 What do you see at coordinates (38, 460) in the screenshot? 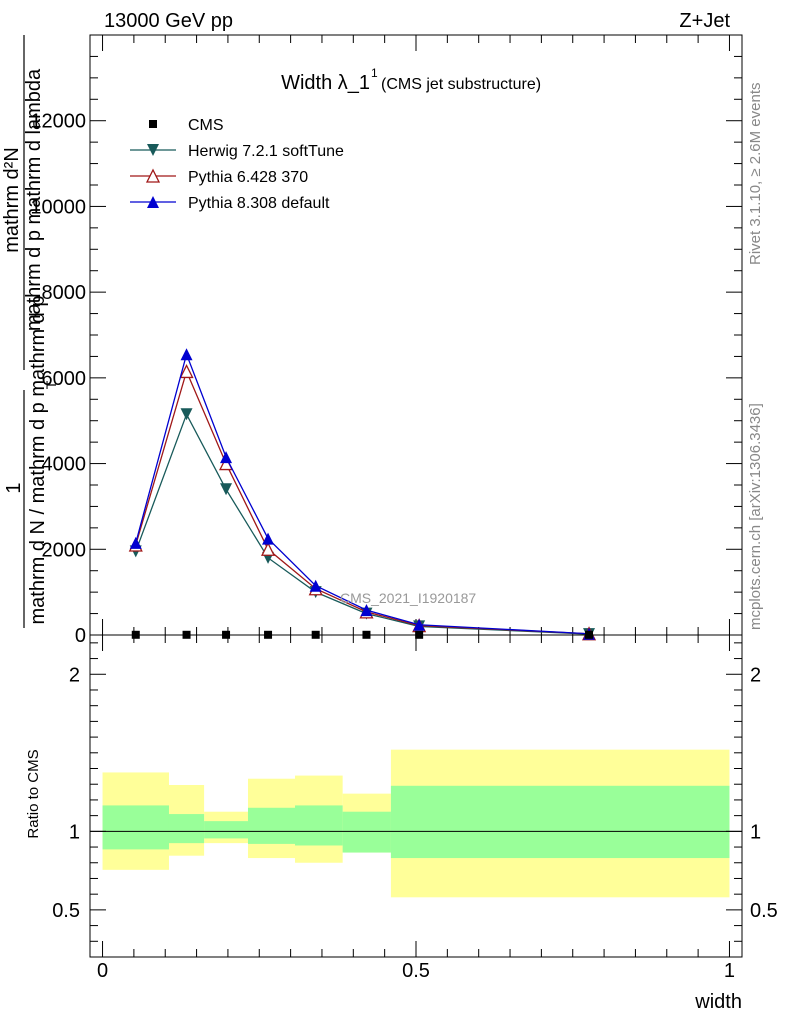
I see `ylabel-denominator: mathrm d N / mathrm d p mathrm d p` at bounding box center [38, 460].